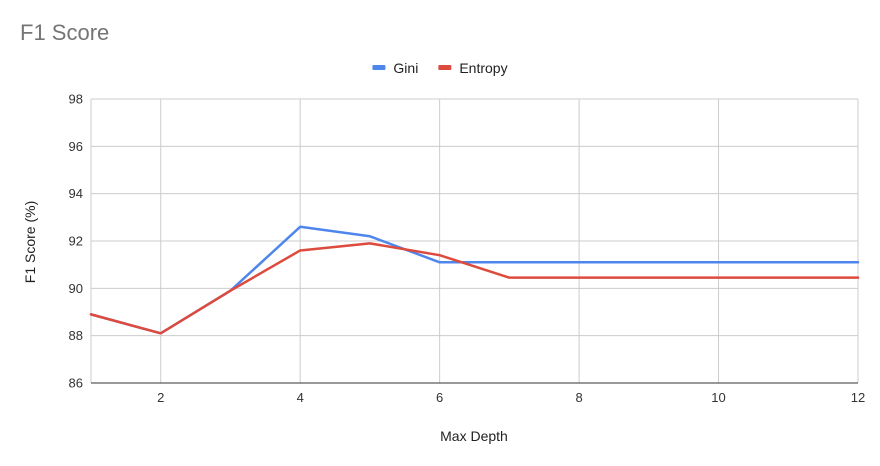 Image resolution: width=880 pixels, height=466 pixels. Describe the element at coordinates (578, 397) in the screenshot. I see `x-tick-label: 8` at that location.